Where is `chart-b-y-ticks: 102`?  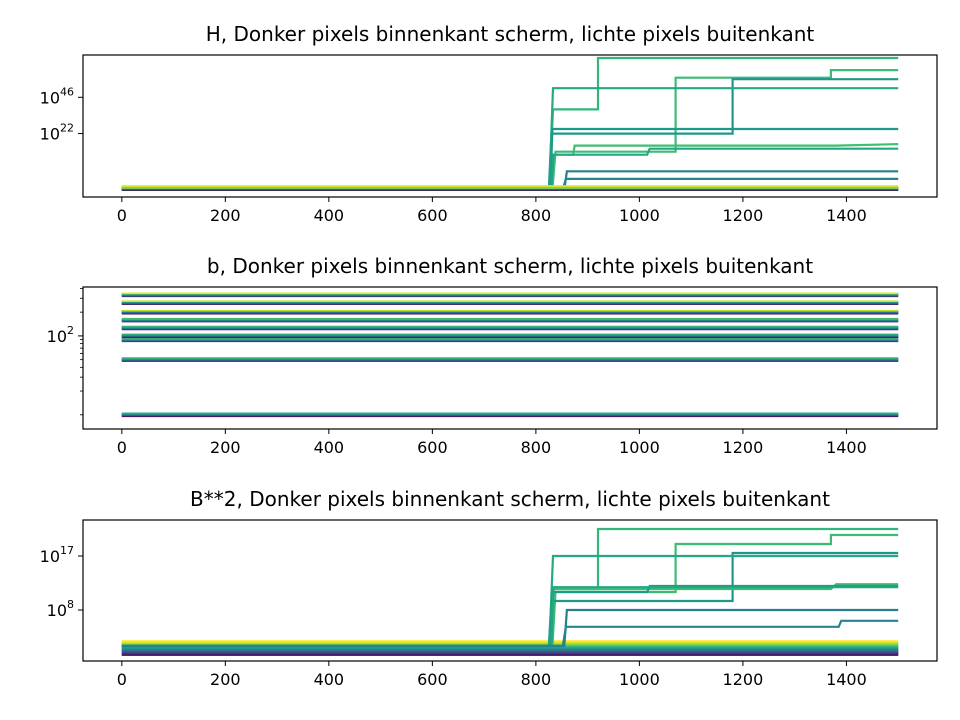 chart-b-y-ticks: 102 is located at coordinates (65, 352).